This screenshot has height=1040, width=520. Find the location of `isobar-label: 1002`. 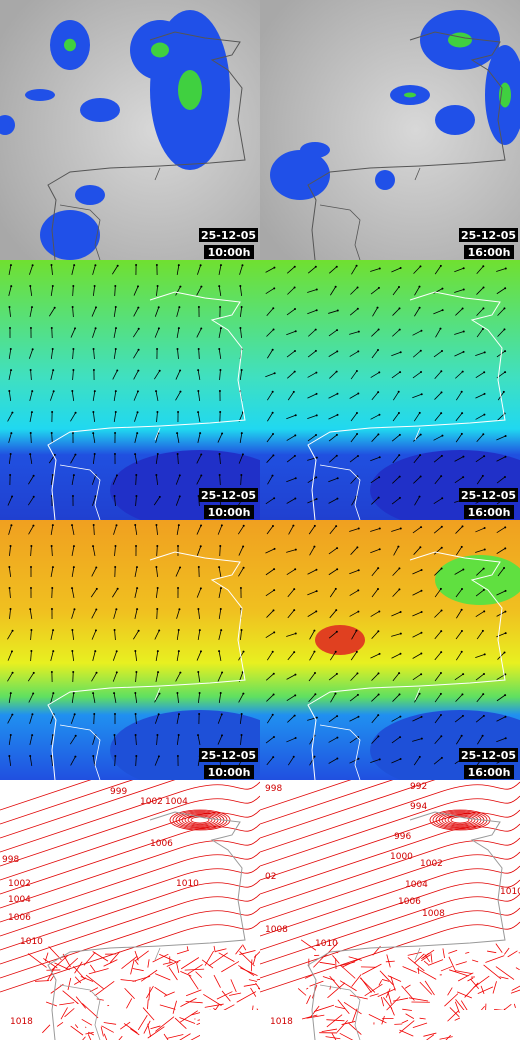

isobar-label: 1002 is located at coordinates (19, 884).